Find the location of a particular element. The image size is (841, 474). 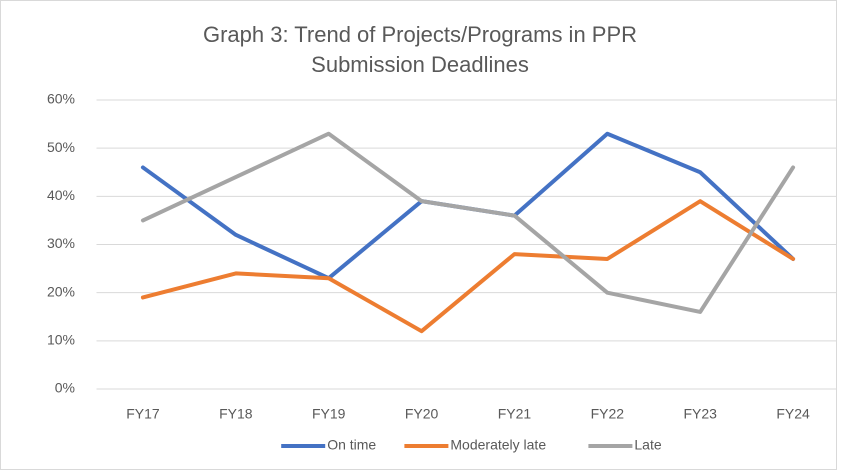

x-tick-label: FY22 is located at coordinates (608, 414).